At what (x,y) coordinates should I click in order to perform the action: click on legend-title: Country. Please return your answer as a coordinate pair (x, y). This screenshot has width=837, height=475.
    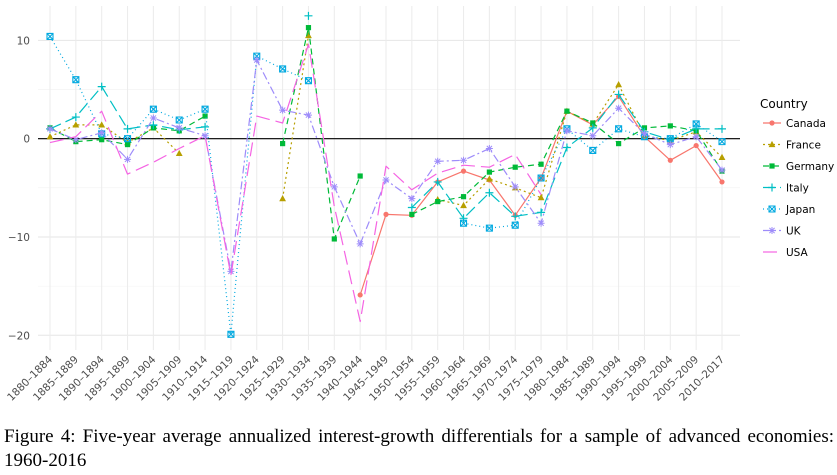
    Looking at the image, I should click on (784, 104).